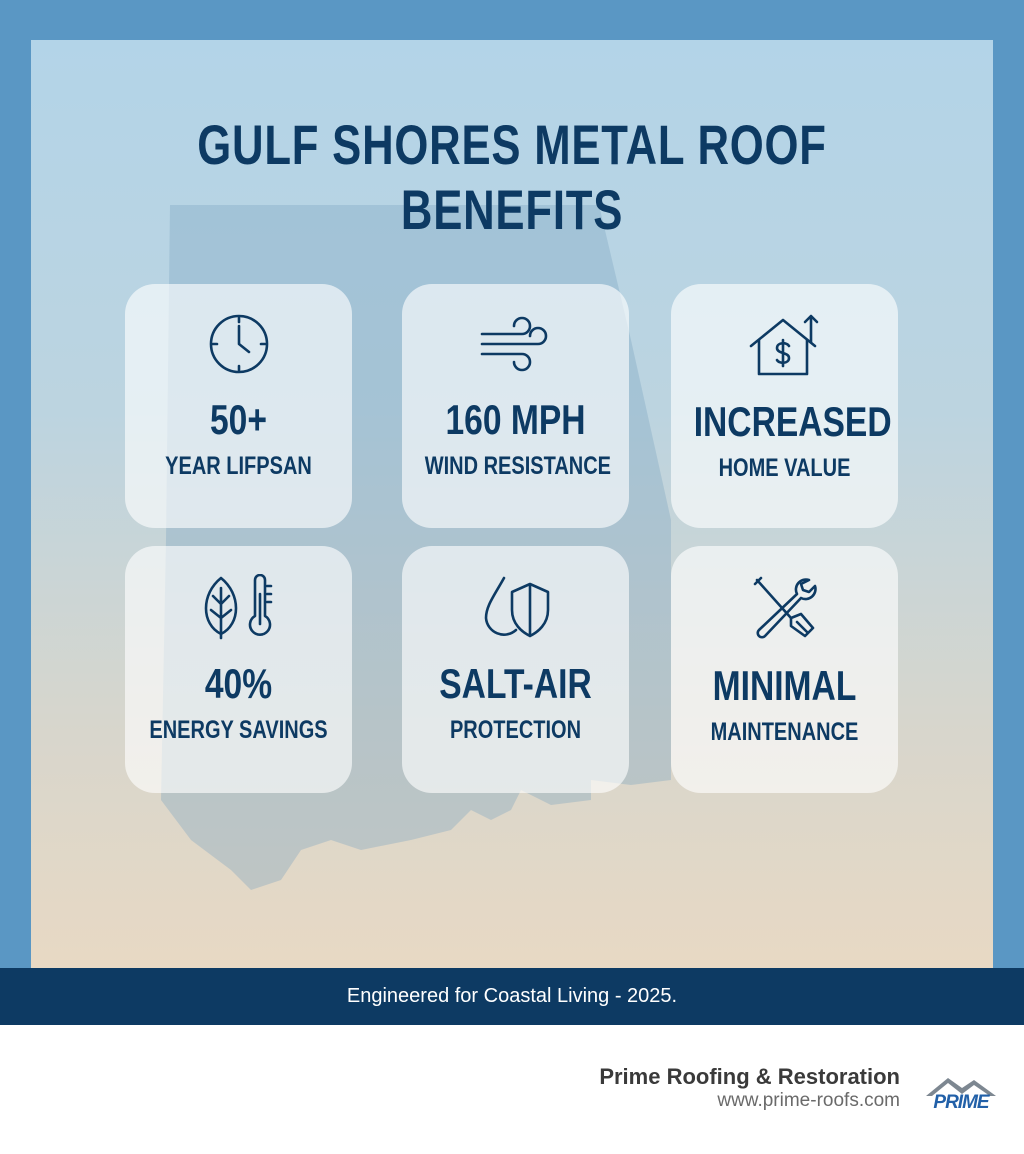  Describe the element at coordinates (961, 1087) in the screenshot. I see `logo-roof` at that location.